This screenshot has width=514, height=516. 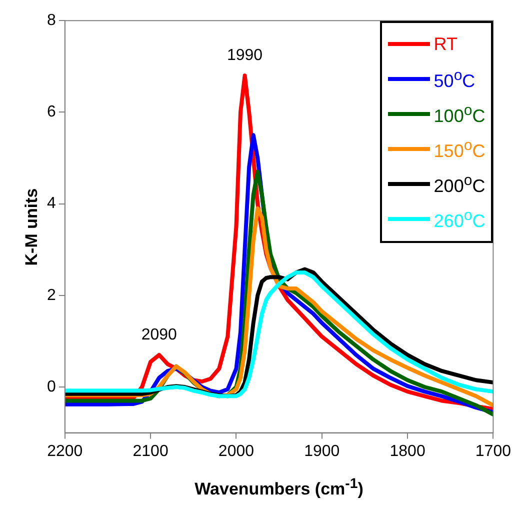 What do you see at coordinates (446, 44) in the screenshot?
I see `legend-label: RT` at bounding box center [446, 44].